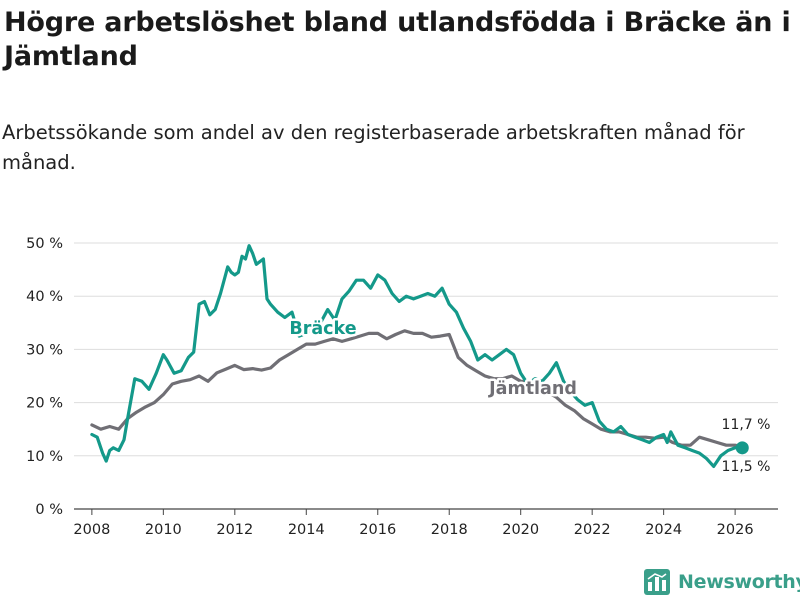 The height and width of the screenshot is (600, 800). What do you see at coordinates (520, 530) in the screenshot?
I see `x-tick-label: 2020` at bounding box center [520, 530].